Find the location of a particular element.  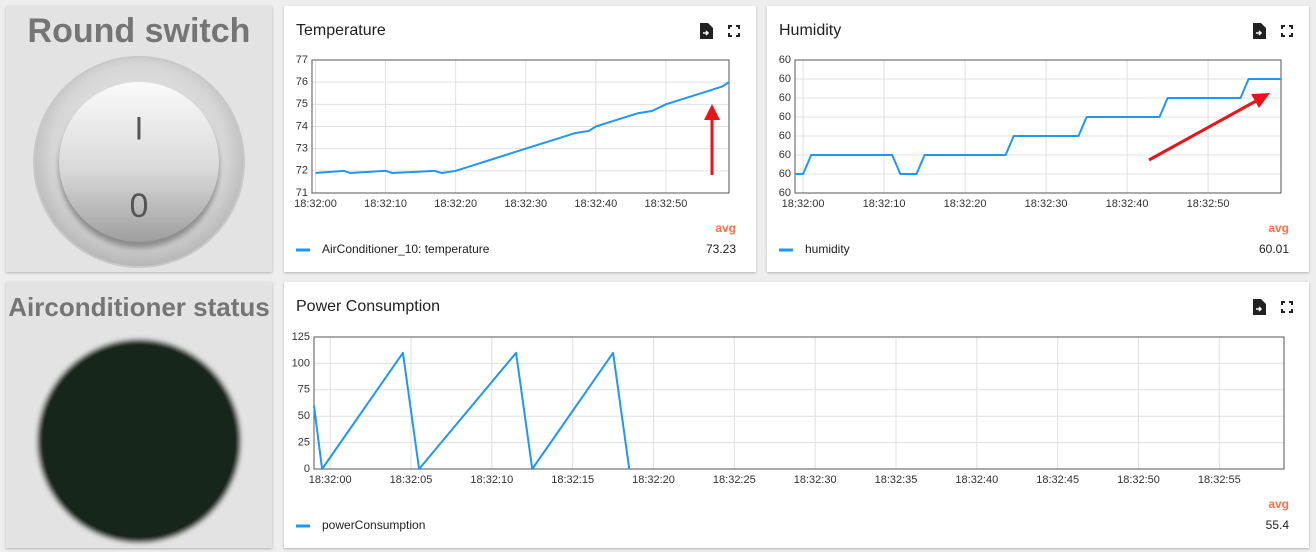

status-led is located at coordinates (139, 441).